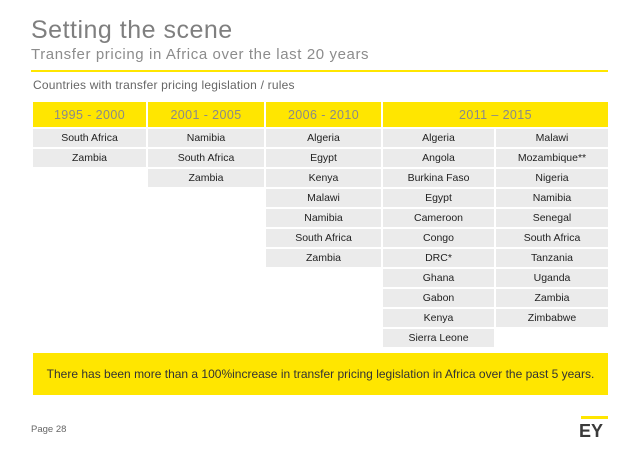  What do you see at coordinates (323, 114) in the screenshot?
I see `header-2006-2010: 2006 - 2010` at bounding box center [323, 114].